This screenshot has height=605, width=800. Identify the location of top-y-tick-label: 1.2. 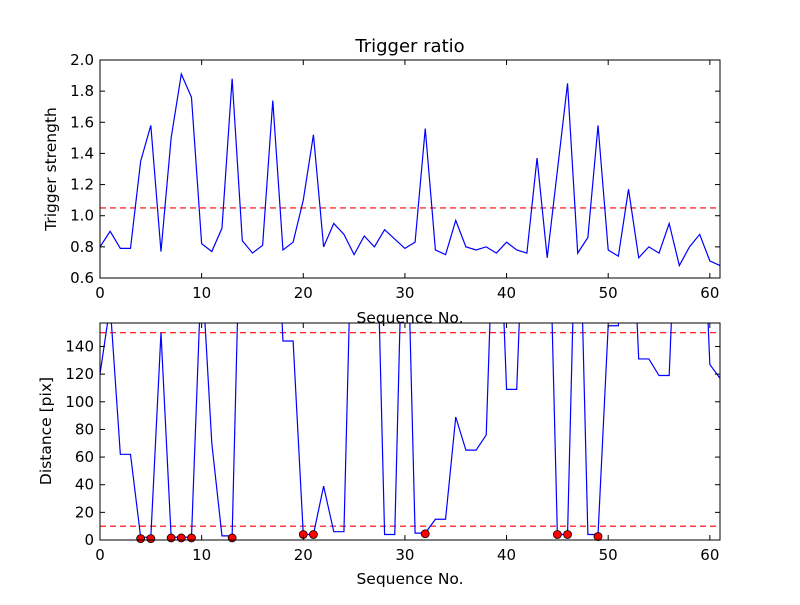
(82, 185).